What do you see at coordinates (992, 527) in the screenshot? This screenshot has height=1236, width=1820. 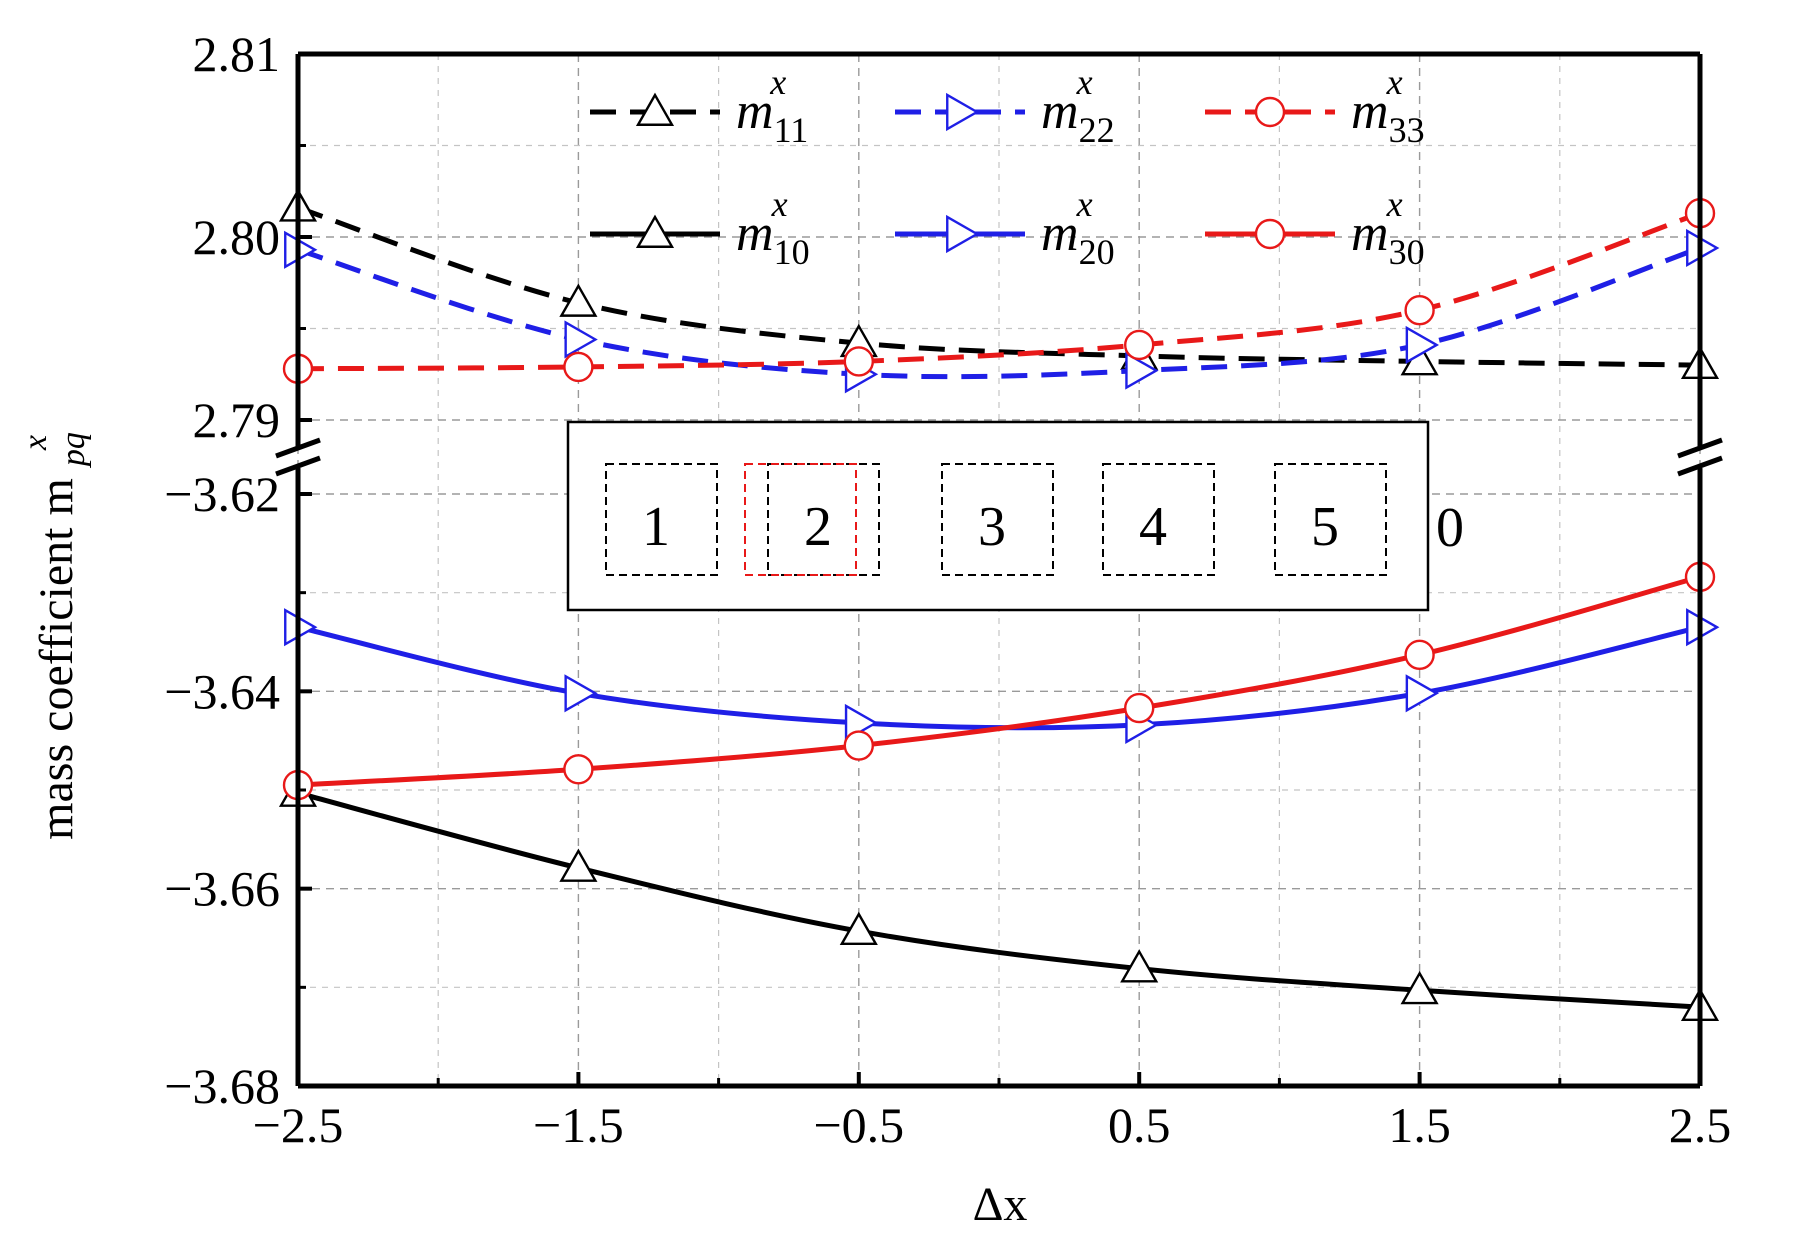 I see `inset-square-label-3: 3` at bounding box center [992, 527].